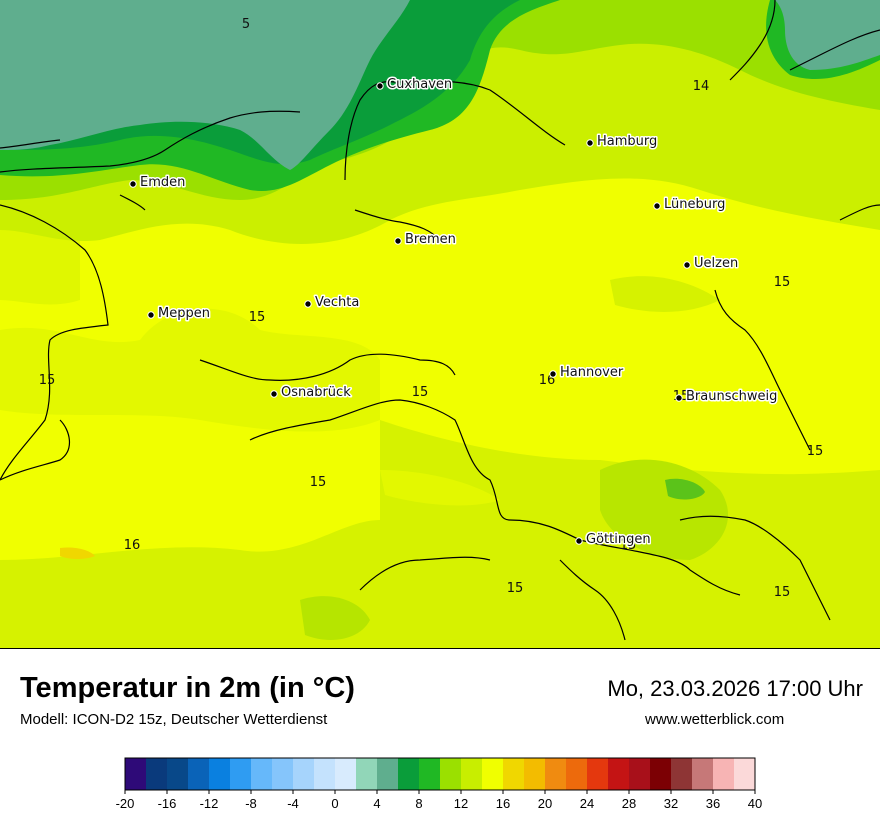  I want to click on baltic-sea, so click(827, 35).